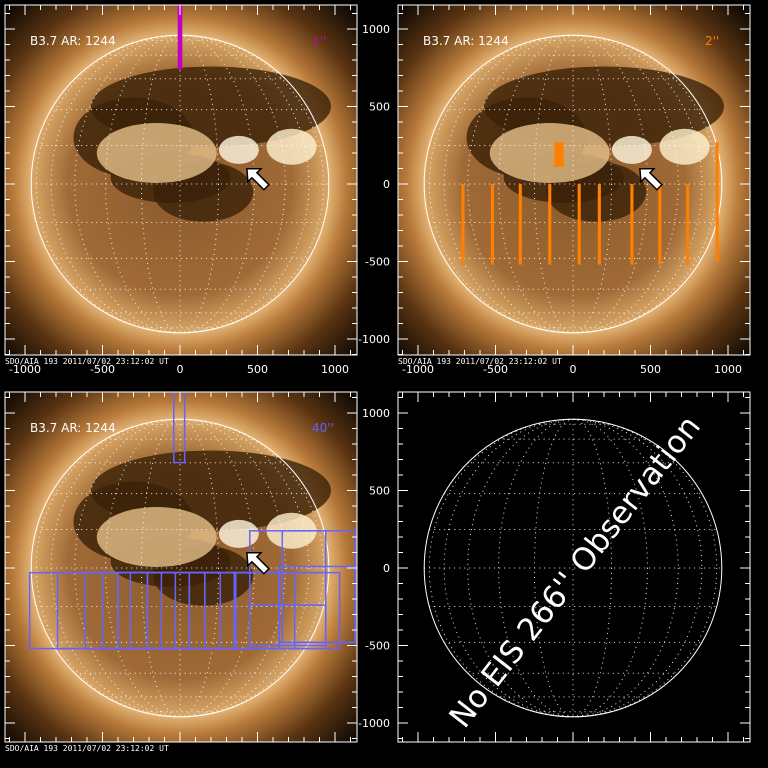 This screenshot has width=768, height=768. I want to click on no-observation-message: No EIS 266'' Observation, so click(574, 572).